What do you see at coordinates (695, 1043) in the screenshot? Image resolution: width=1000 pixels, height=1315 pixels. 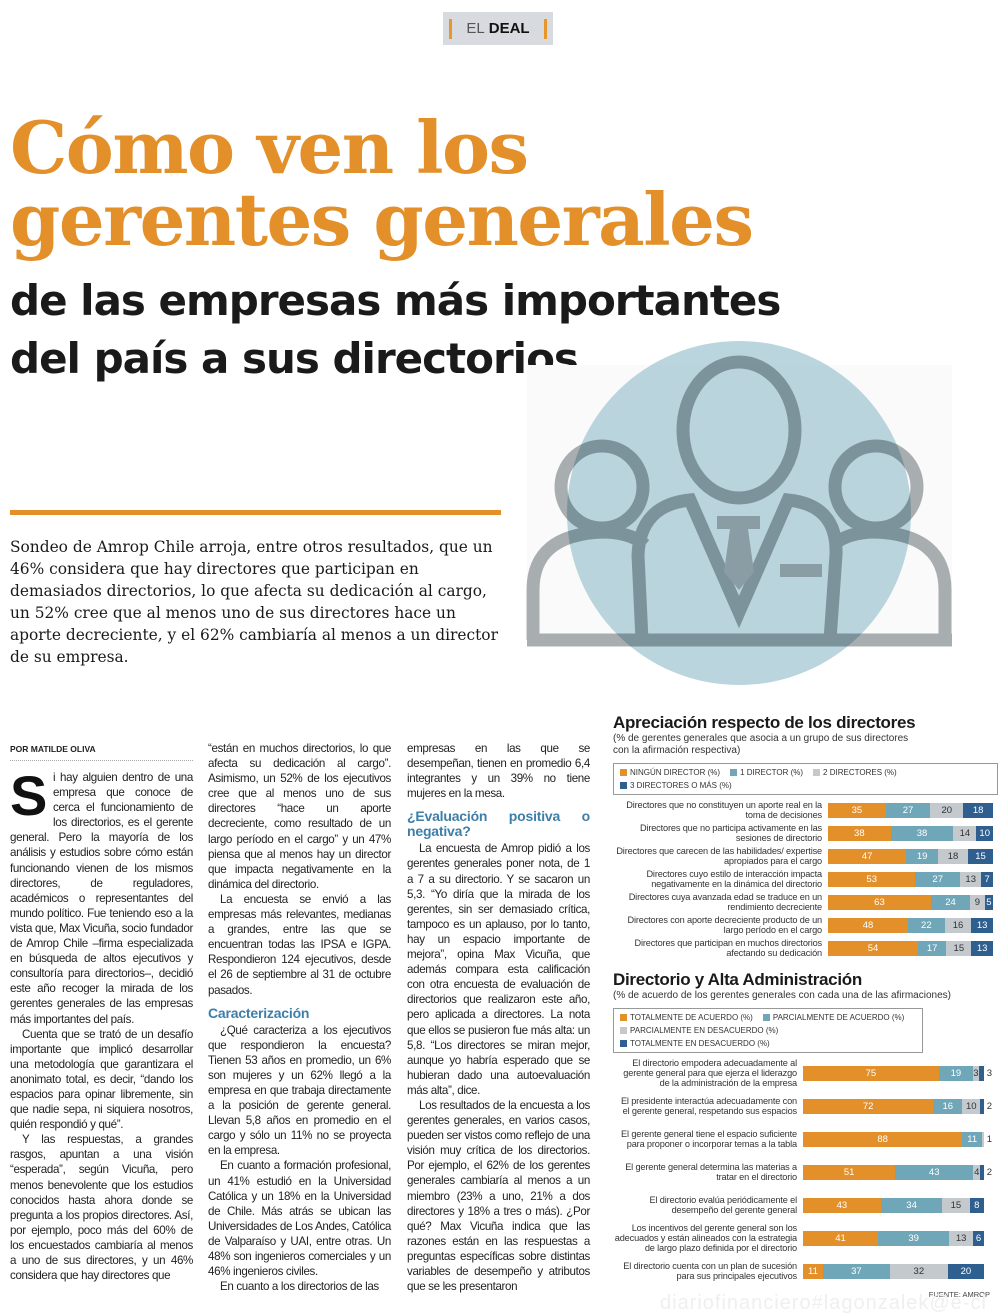 I see `legend-item: TOTALMENTE EN DESACUERDO (%)` at bounding box center [695, 1043].